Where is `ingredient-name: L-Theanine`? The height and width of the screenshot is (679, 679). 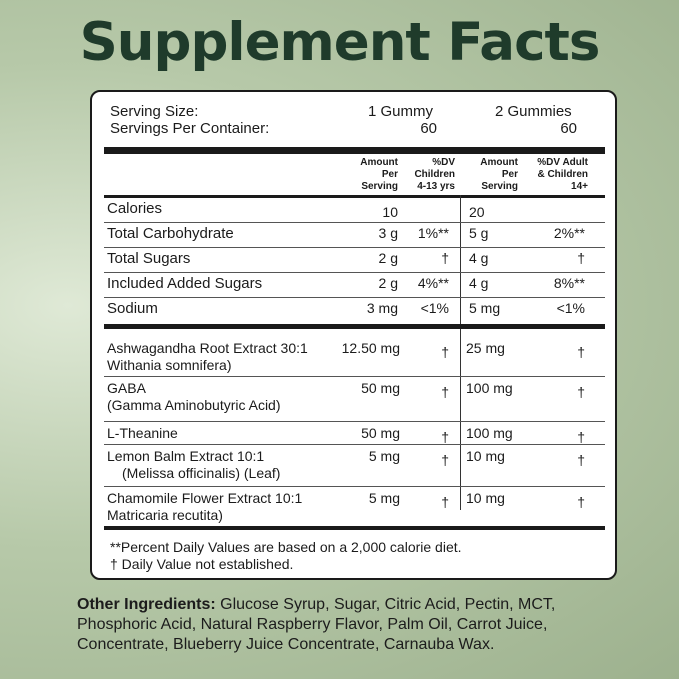 ingredient-name: L-Theanine is located at coordinates (142, 433).